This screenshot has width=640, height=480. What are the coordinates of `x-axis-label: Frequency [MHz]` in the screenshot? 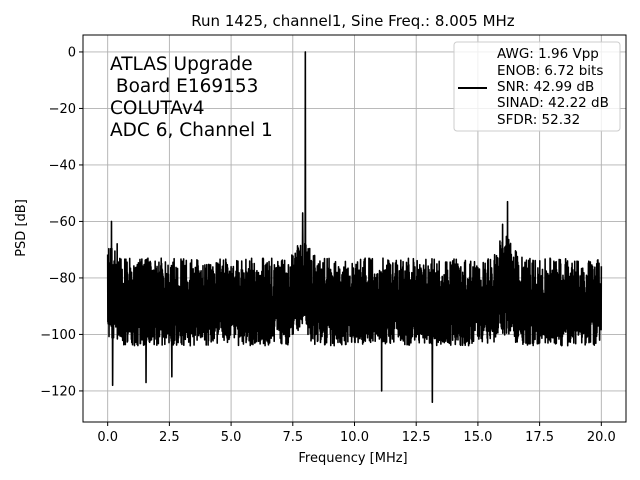 It's located at (352, 458).